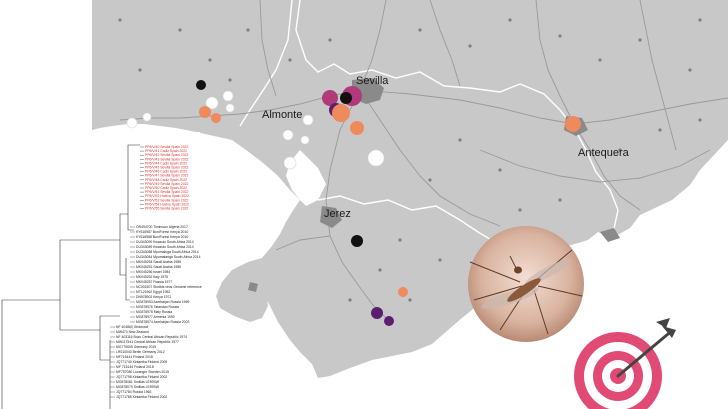 This screenshot has width=728, height=409. I want to click on tree-tip-label: NF 404860 Girdwood, so click(132, 327).